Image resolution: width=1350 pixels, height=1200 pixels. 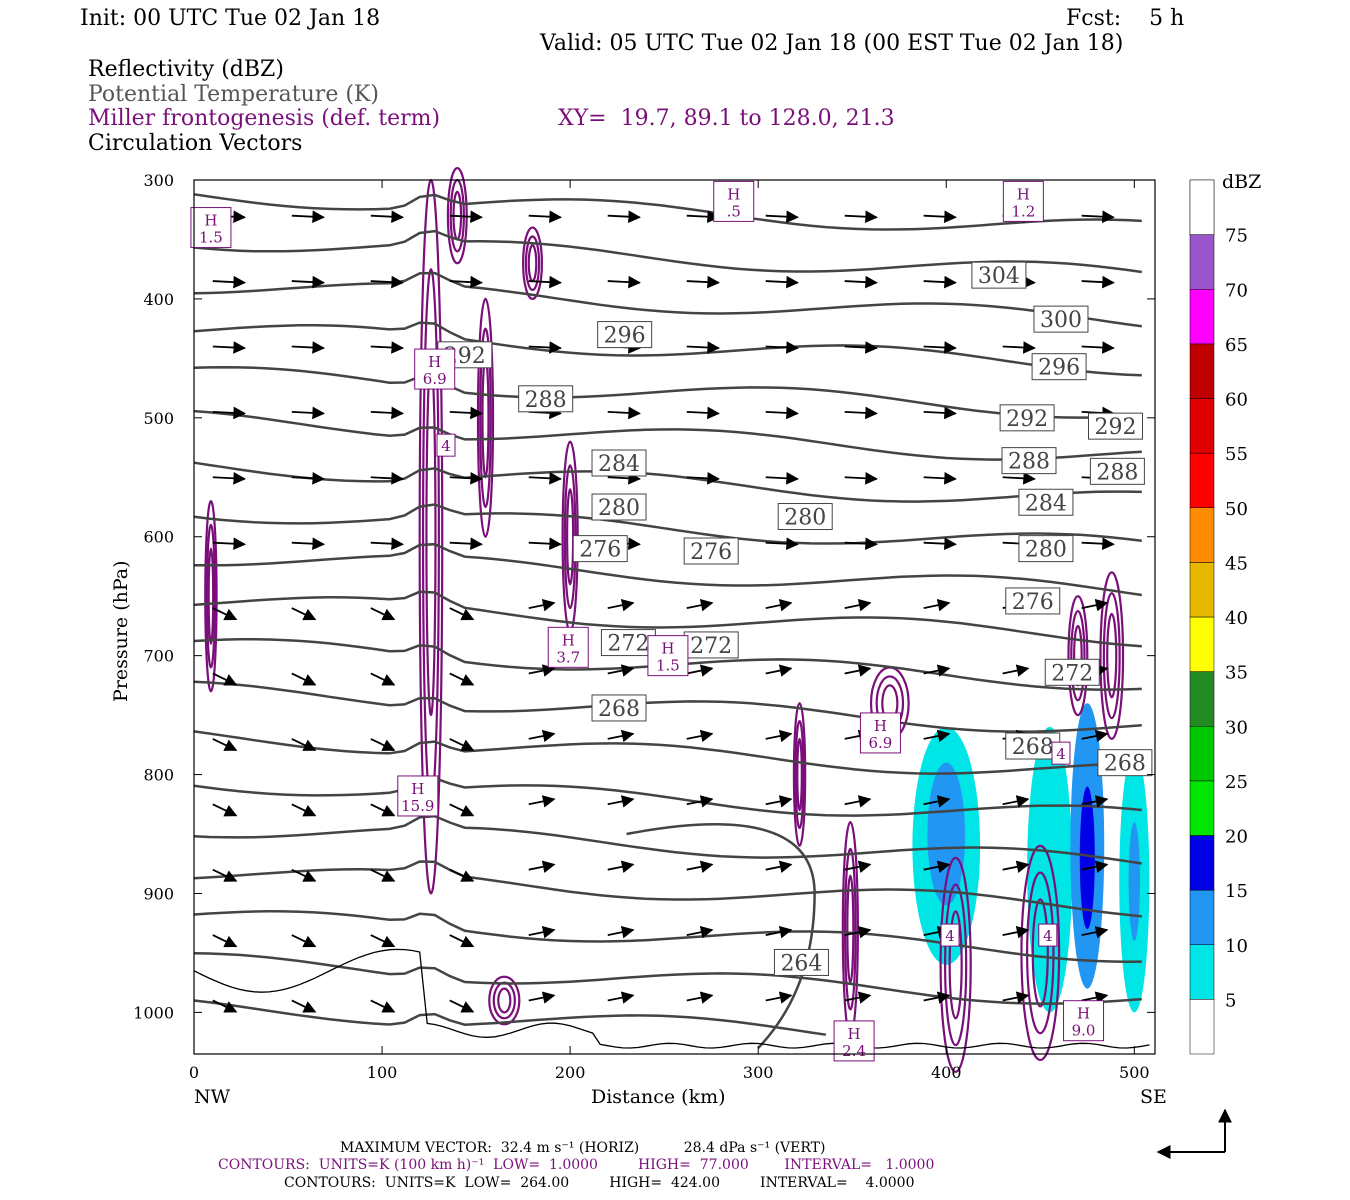 What do you see at coordinates (619, 508) in the screenshot?
I see `theta-label: 280` at bounding box center [619, 508].